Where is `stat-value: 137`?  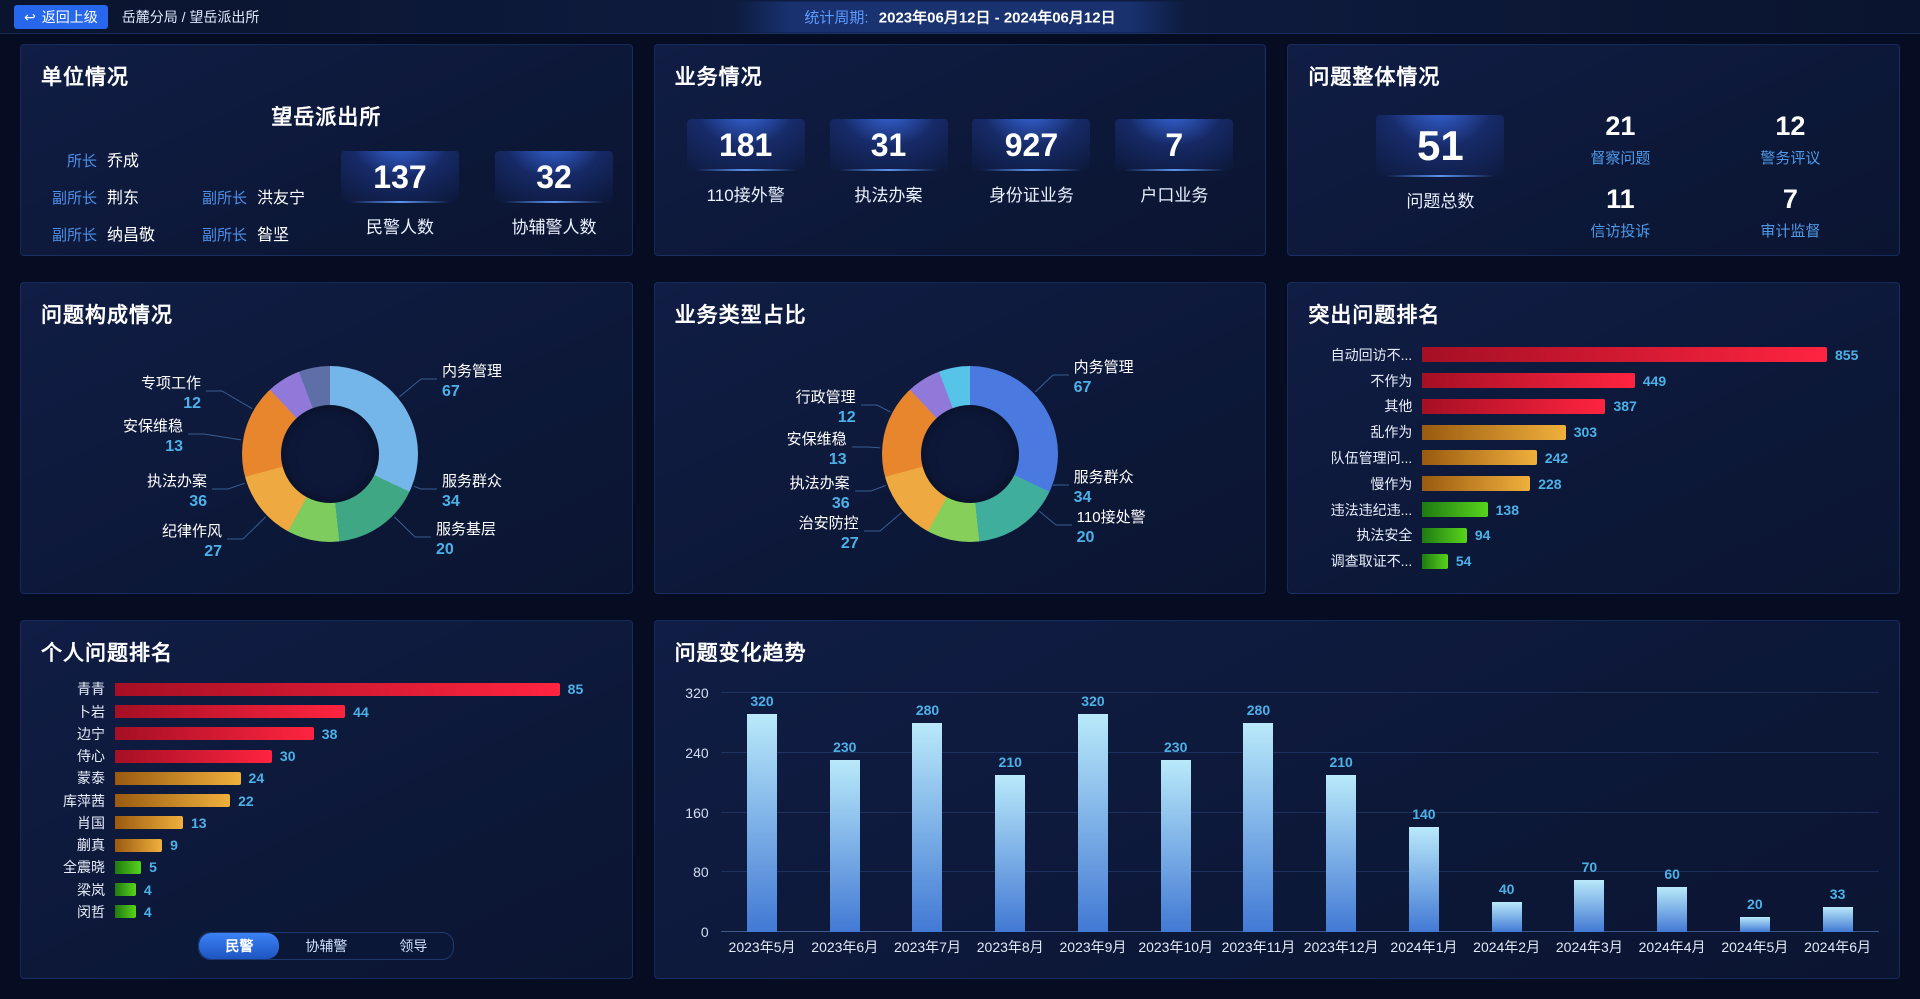
stat-value: 137 is located at coordinates (400, 176).